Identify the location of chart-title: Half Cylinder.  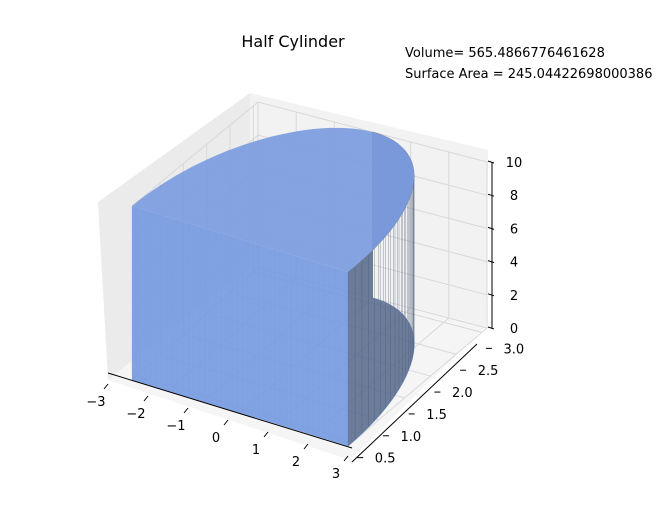
(293, 41).